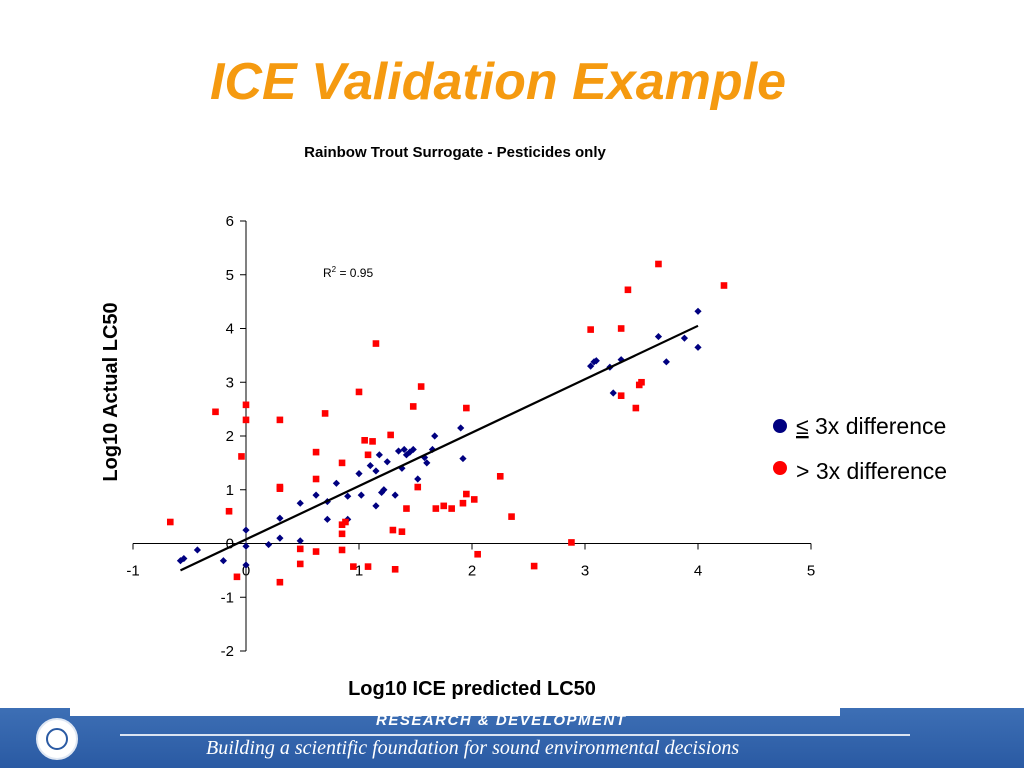  I want to click on x-tick-label: 4, so click(698, 571).